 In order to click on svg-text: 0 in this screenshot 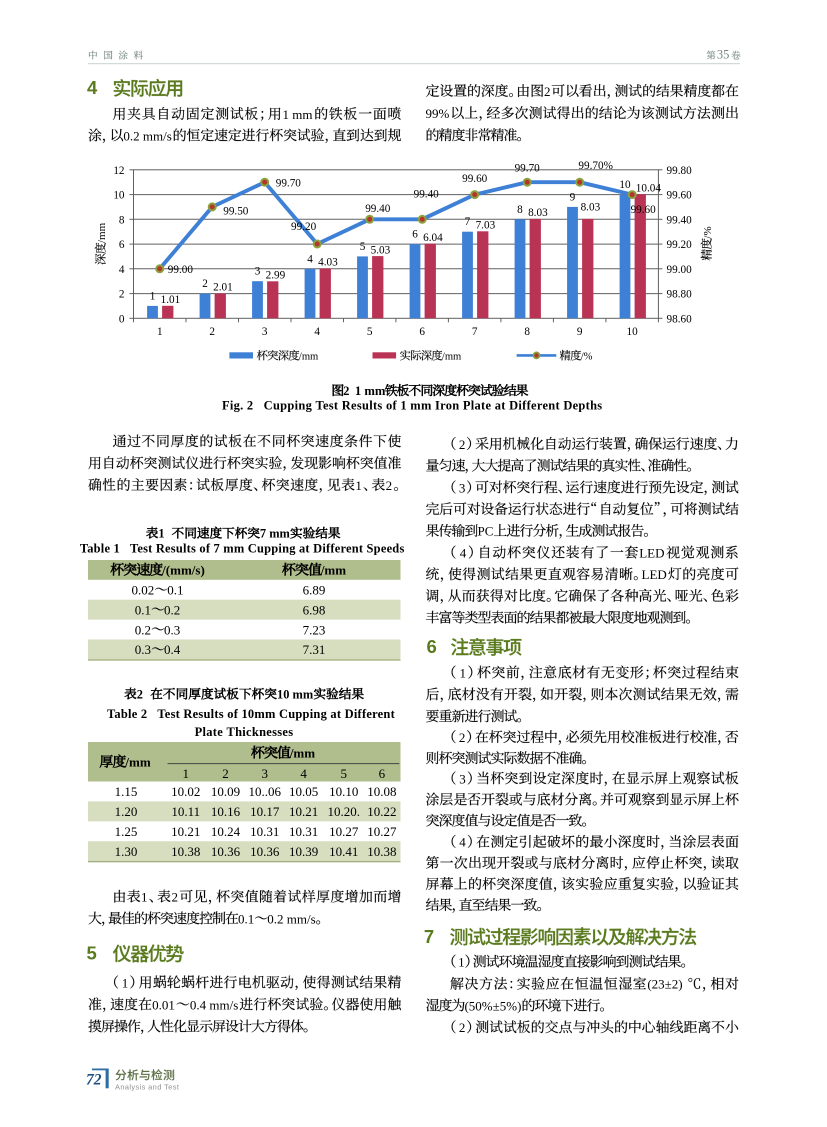, I will do `click(122, 319)`.